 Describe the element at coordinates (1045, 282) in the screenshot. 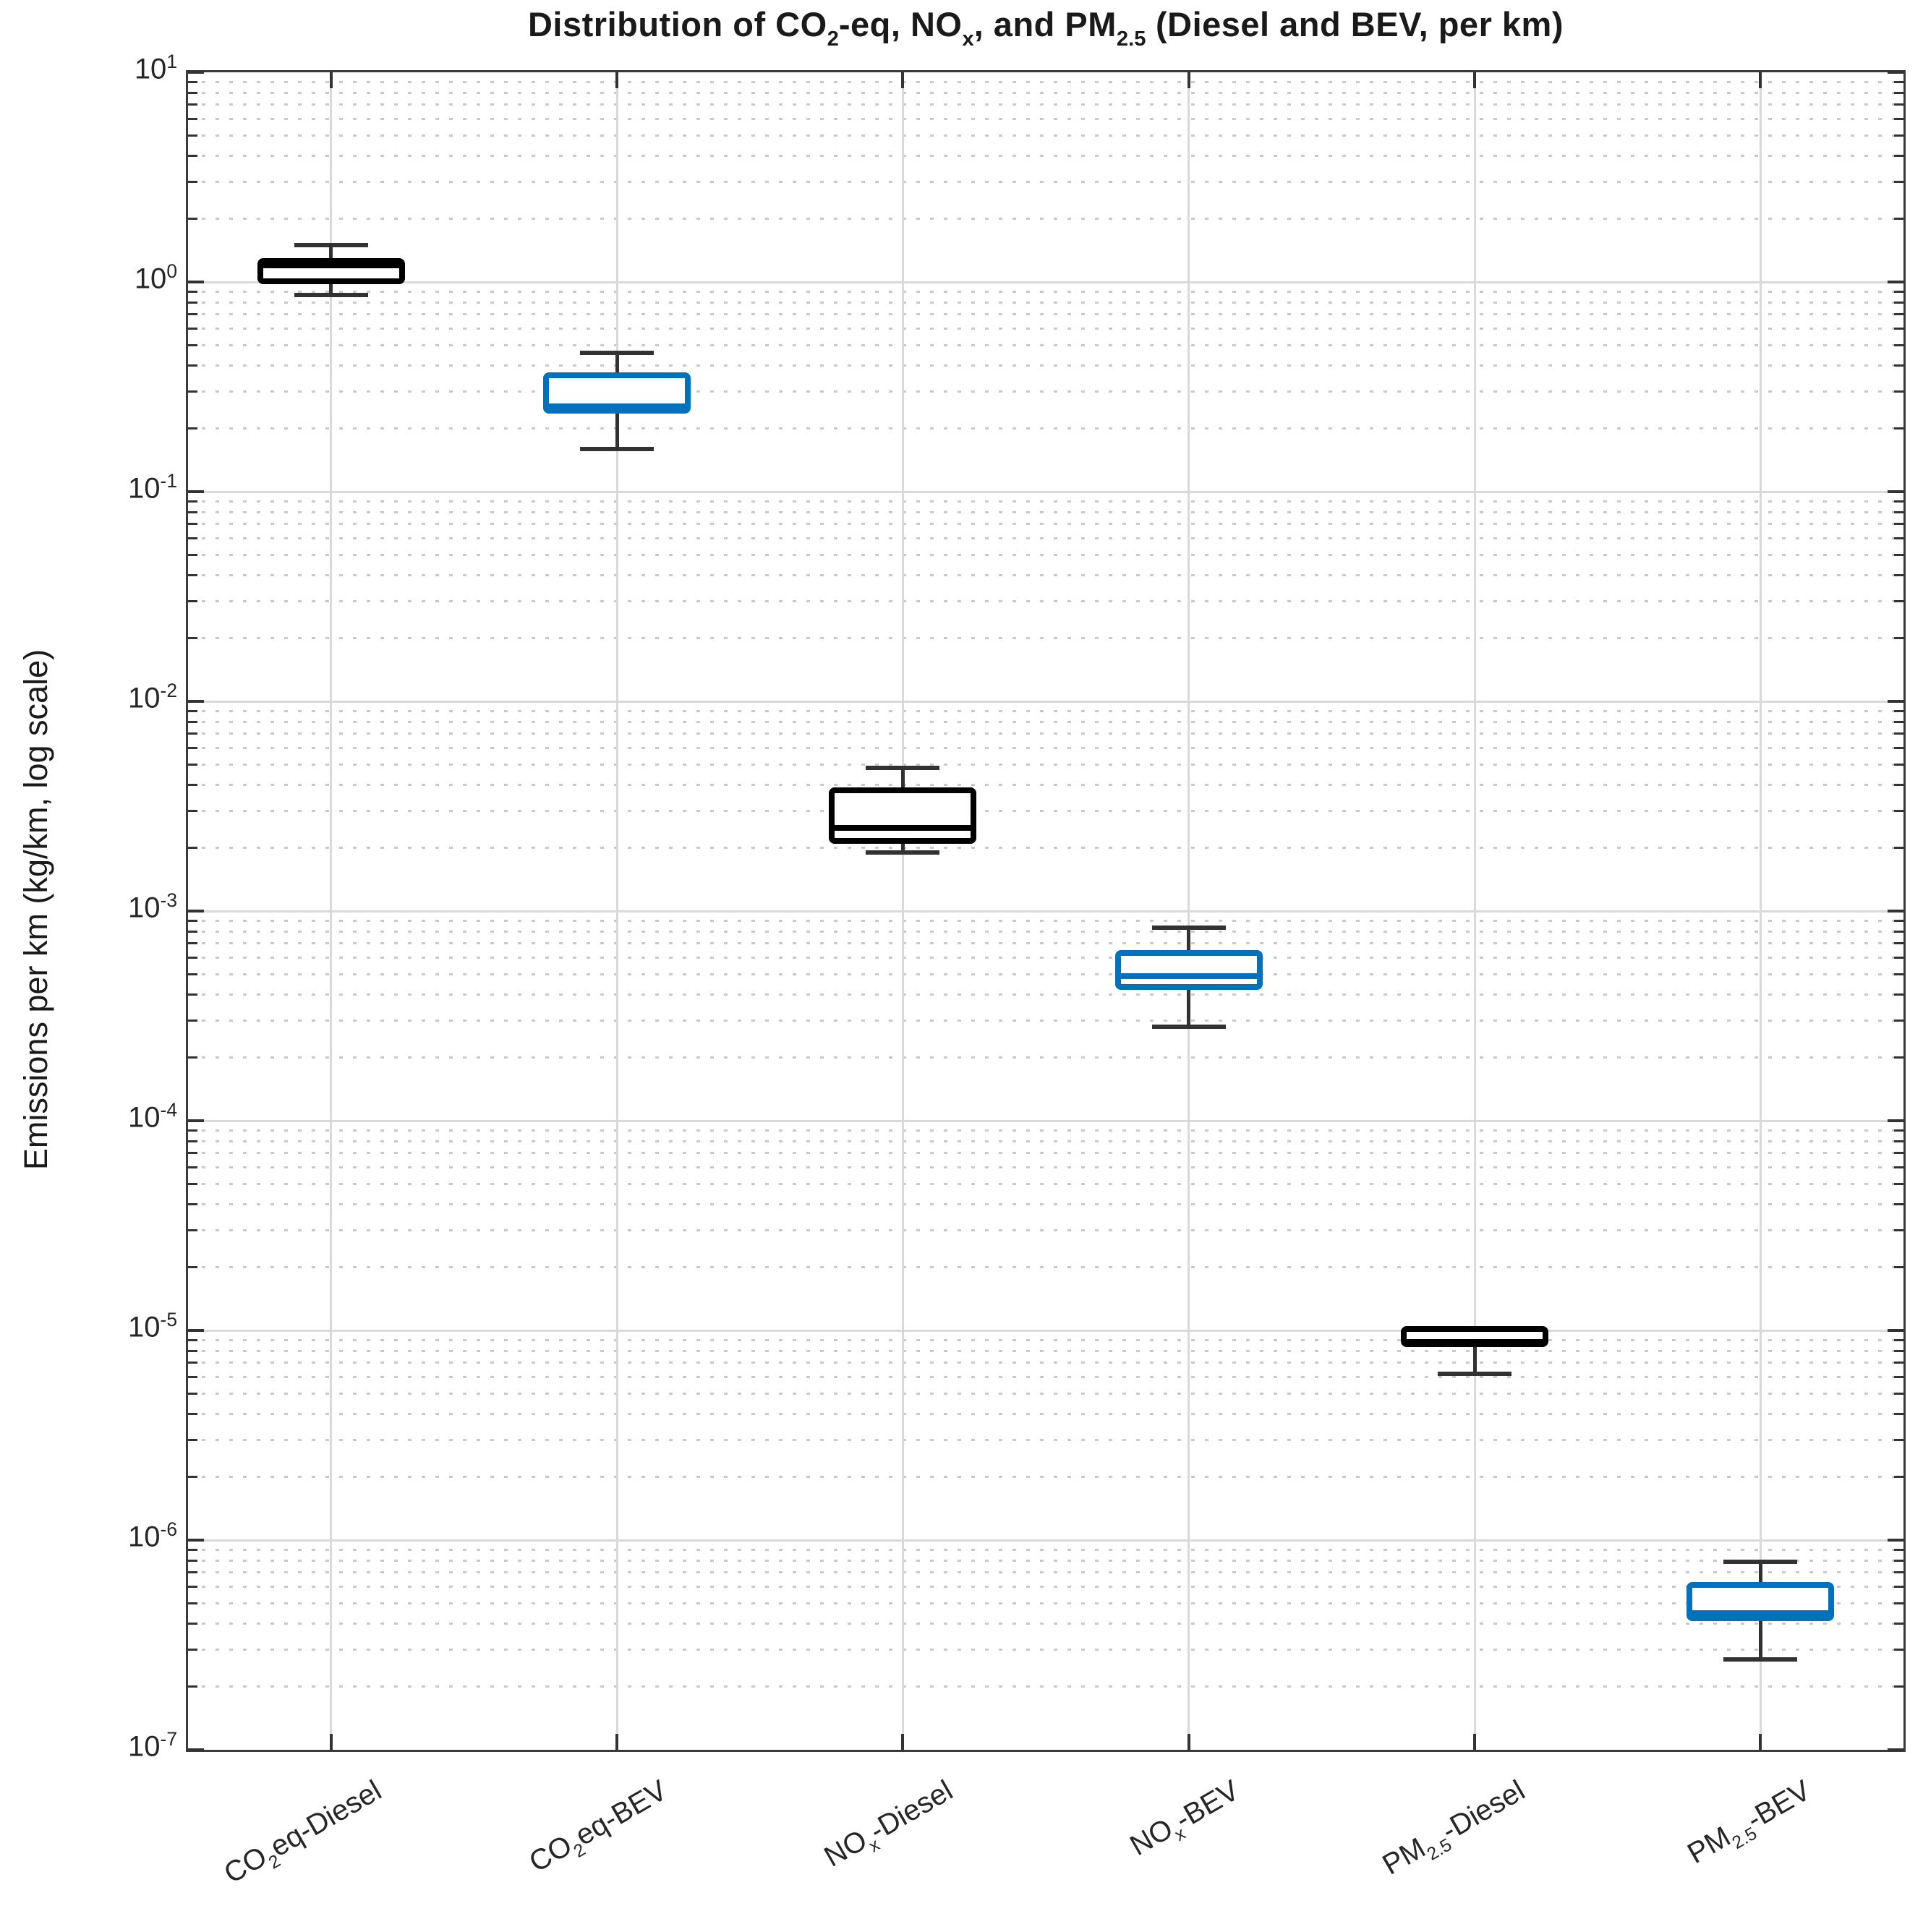

I see `major-gridline` at that location.